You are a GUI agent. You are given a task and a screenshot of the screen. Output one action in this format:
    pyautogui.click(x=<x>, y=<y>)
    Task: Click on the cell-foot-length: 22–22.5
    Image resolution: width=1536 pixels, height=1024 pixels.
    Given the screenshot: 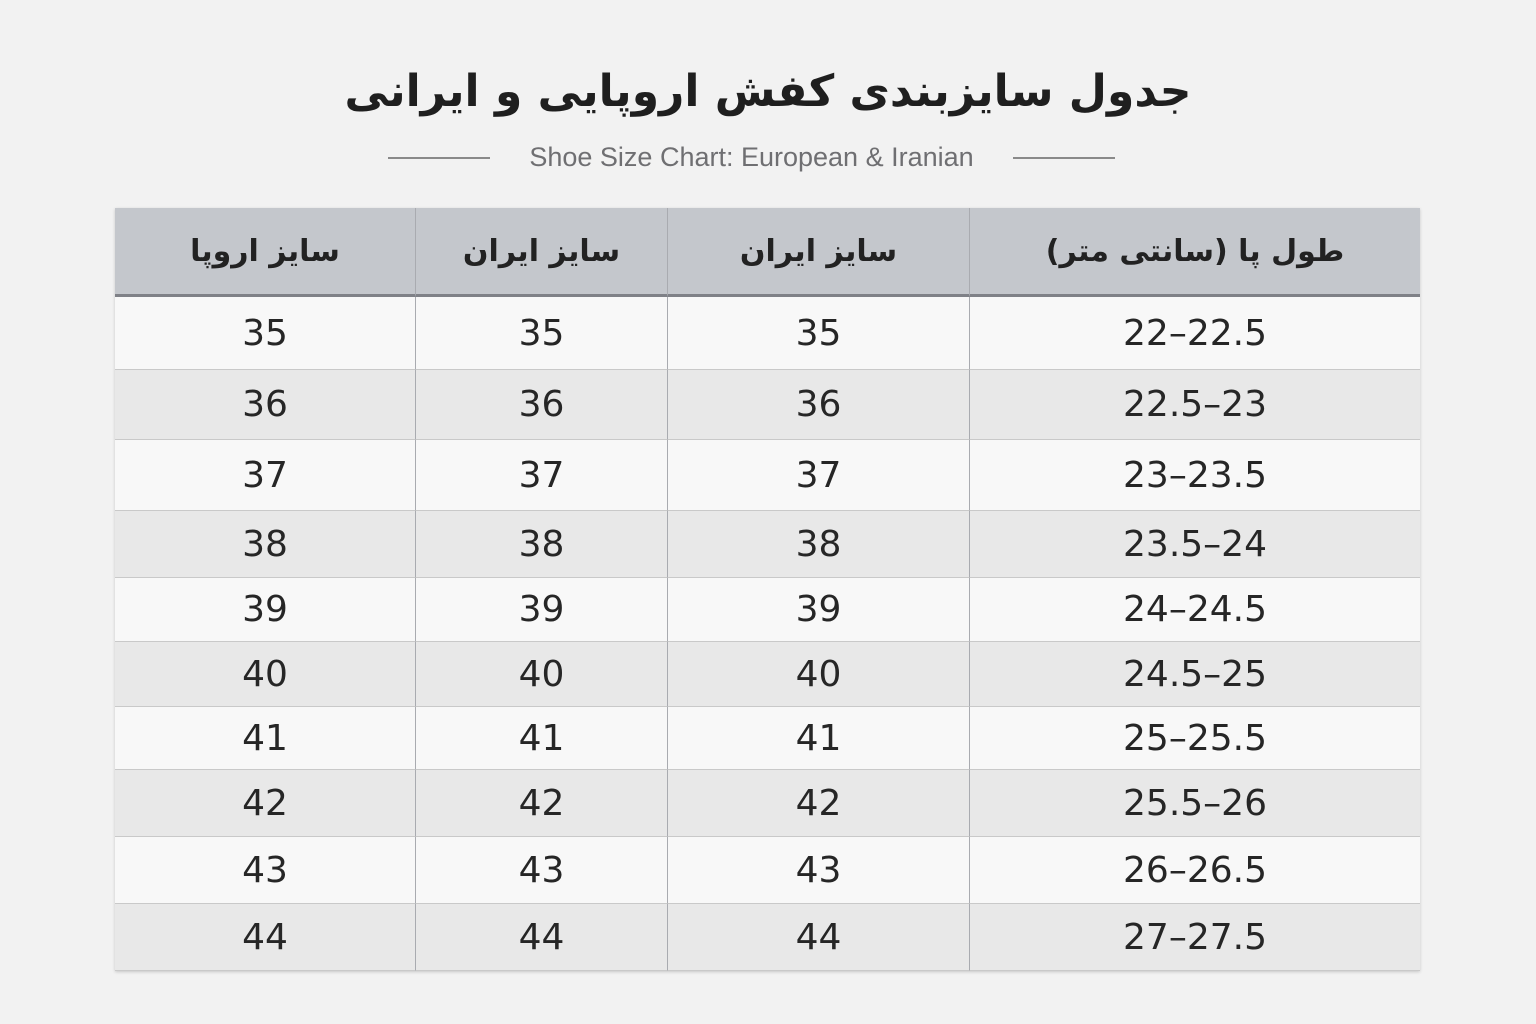 What is the action you would take?
    pyautogui.click(x=1194, y=333)
    